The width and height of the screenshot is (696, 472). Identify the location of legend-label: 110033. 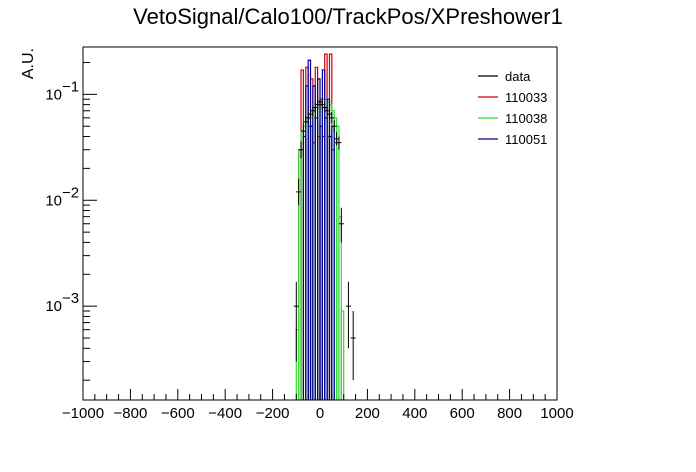
(526, 97).